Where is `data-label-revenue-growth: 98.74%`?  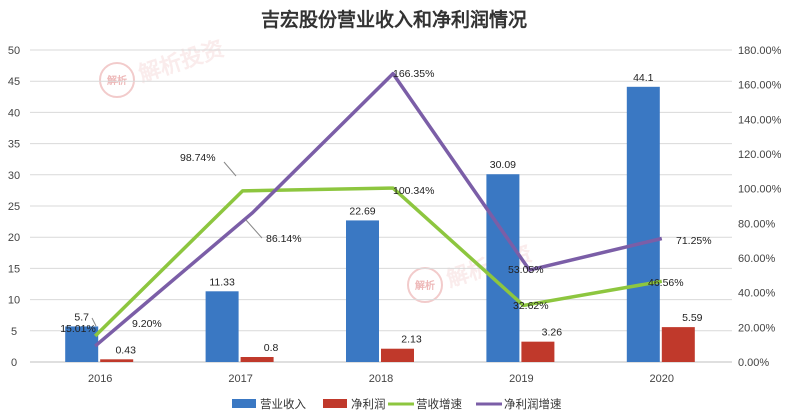 data-label-revenue-growth: 98.74% is located at coordinates (198, 158).